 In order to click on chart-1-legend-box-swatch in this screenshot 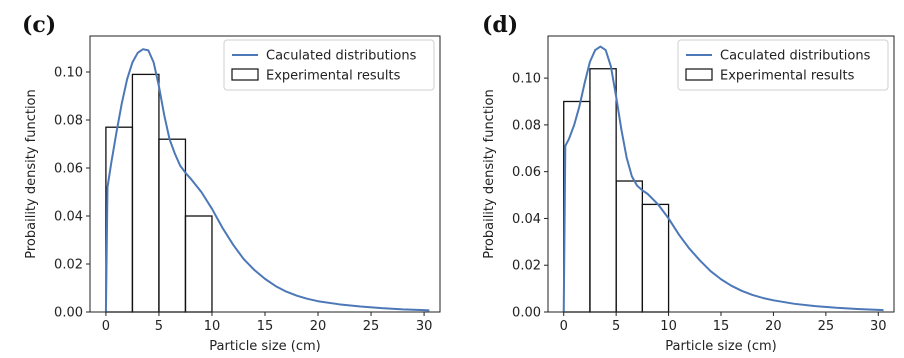, I will do `click(245, 74)`.